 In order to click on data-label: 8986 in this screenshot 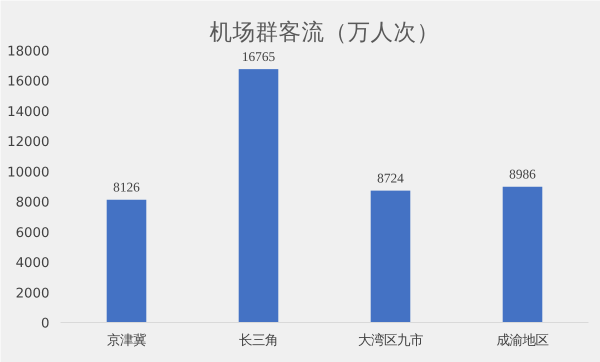, I will do `click(522, 174)`.